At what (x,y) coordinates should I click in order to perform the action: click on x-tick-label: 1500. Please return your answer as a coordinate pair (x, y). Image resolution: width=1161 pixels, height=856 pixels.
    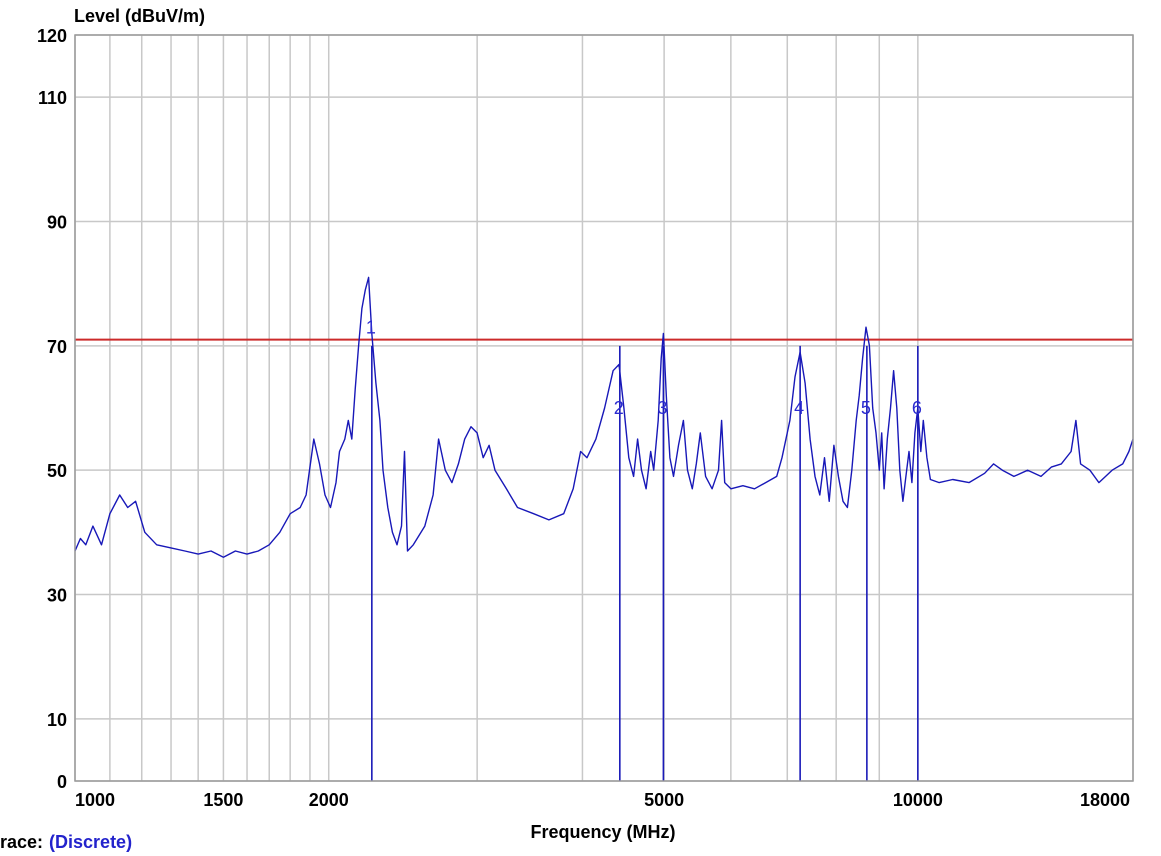
    Looking at the image, I should click on (223, 800).